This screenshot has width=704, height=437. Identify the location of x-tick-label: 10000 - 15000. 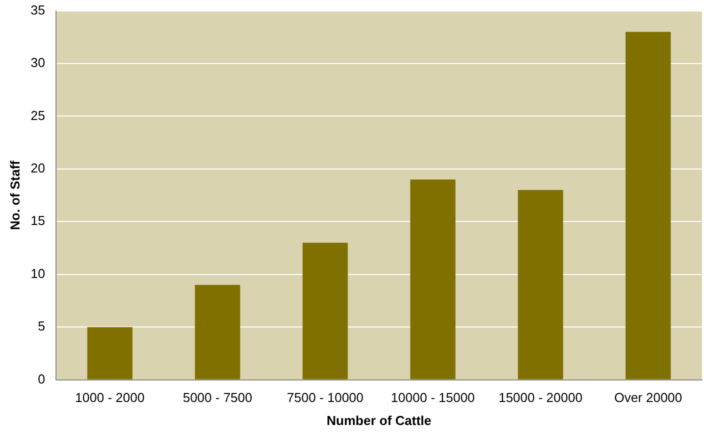
(432, 398).